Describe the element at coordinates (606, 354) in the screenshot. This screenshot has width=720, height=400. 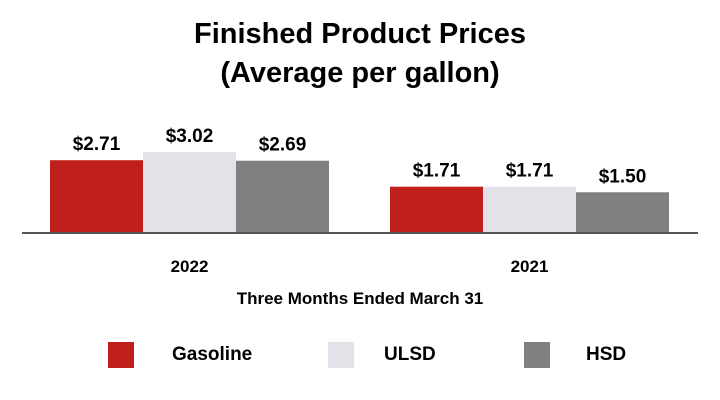
I see `legend-label-hsd: HSD` at that location.